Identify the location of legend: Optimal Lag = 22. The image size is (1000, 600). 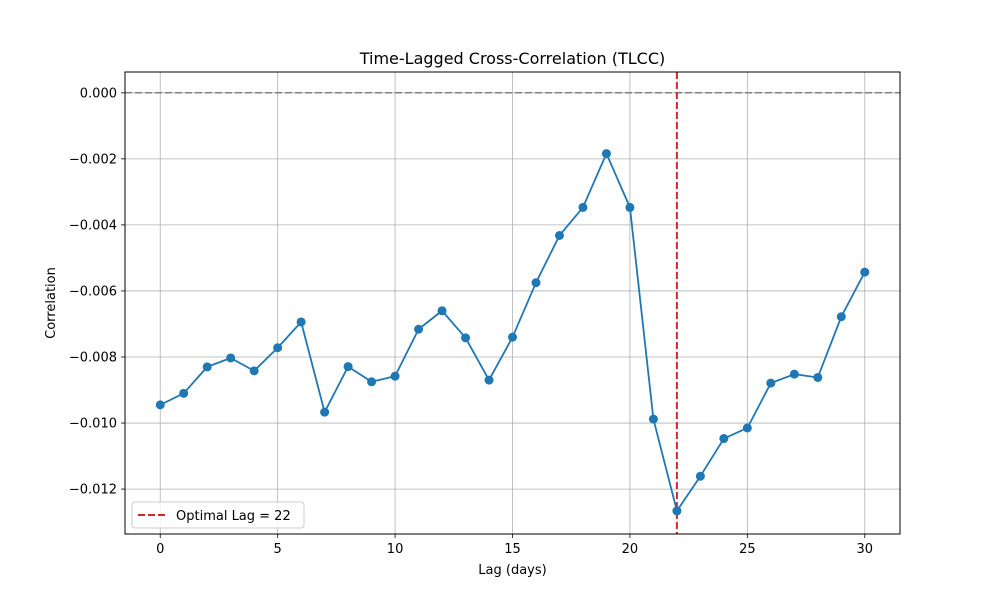
(218, 515).